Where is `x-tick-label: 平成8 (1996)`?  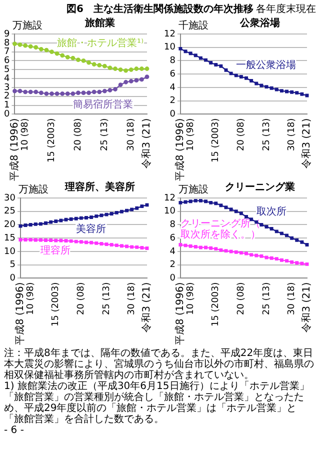 x-tick-label: 平成8 (1996) is located at coordinates (180, 150).